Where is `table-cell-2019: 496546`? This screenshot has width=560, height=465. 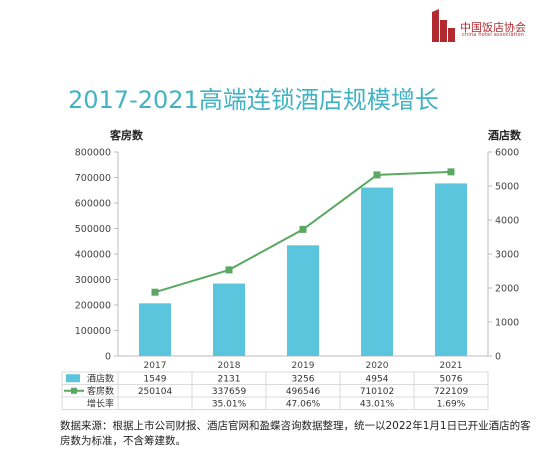
table-cell-2019: 496546 is located at coordinates (303, 392).